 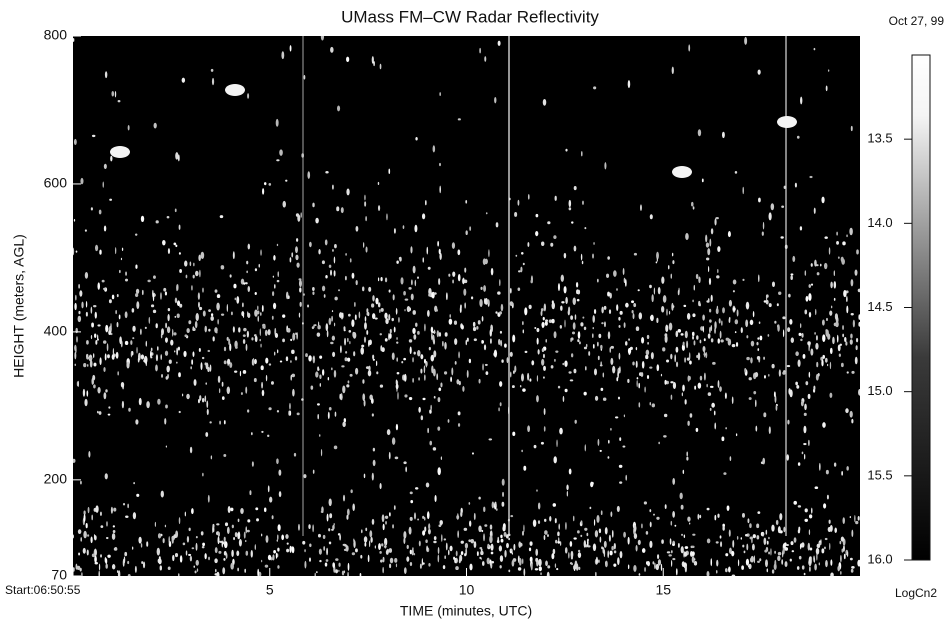 I want to click on y-axis-label: HEIGHT (meters, AGL), so click(x=19, y=306).